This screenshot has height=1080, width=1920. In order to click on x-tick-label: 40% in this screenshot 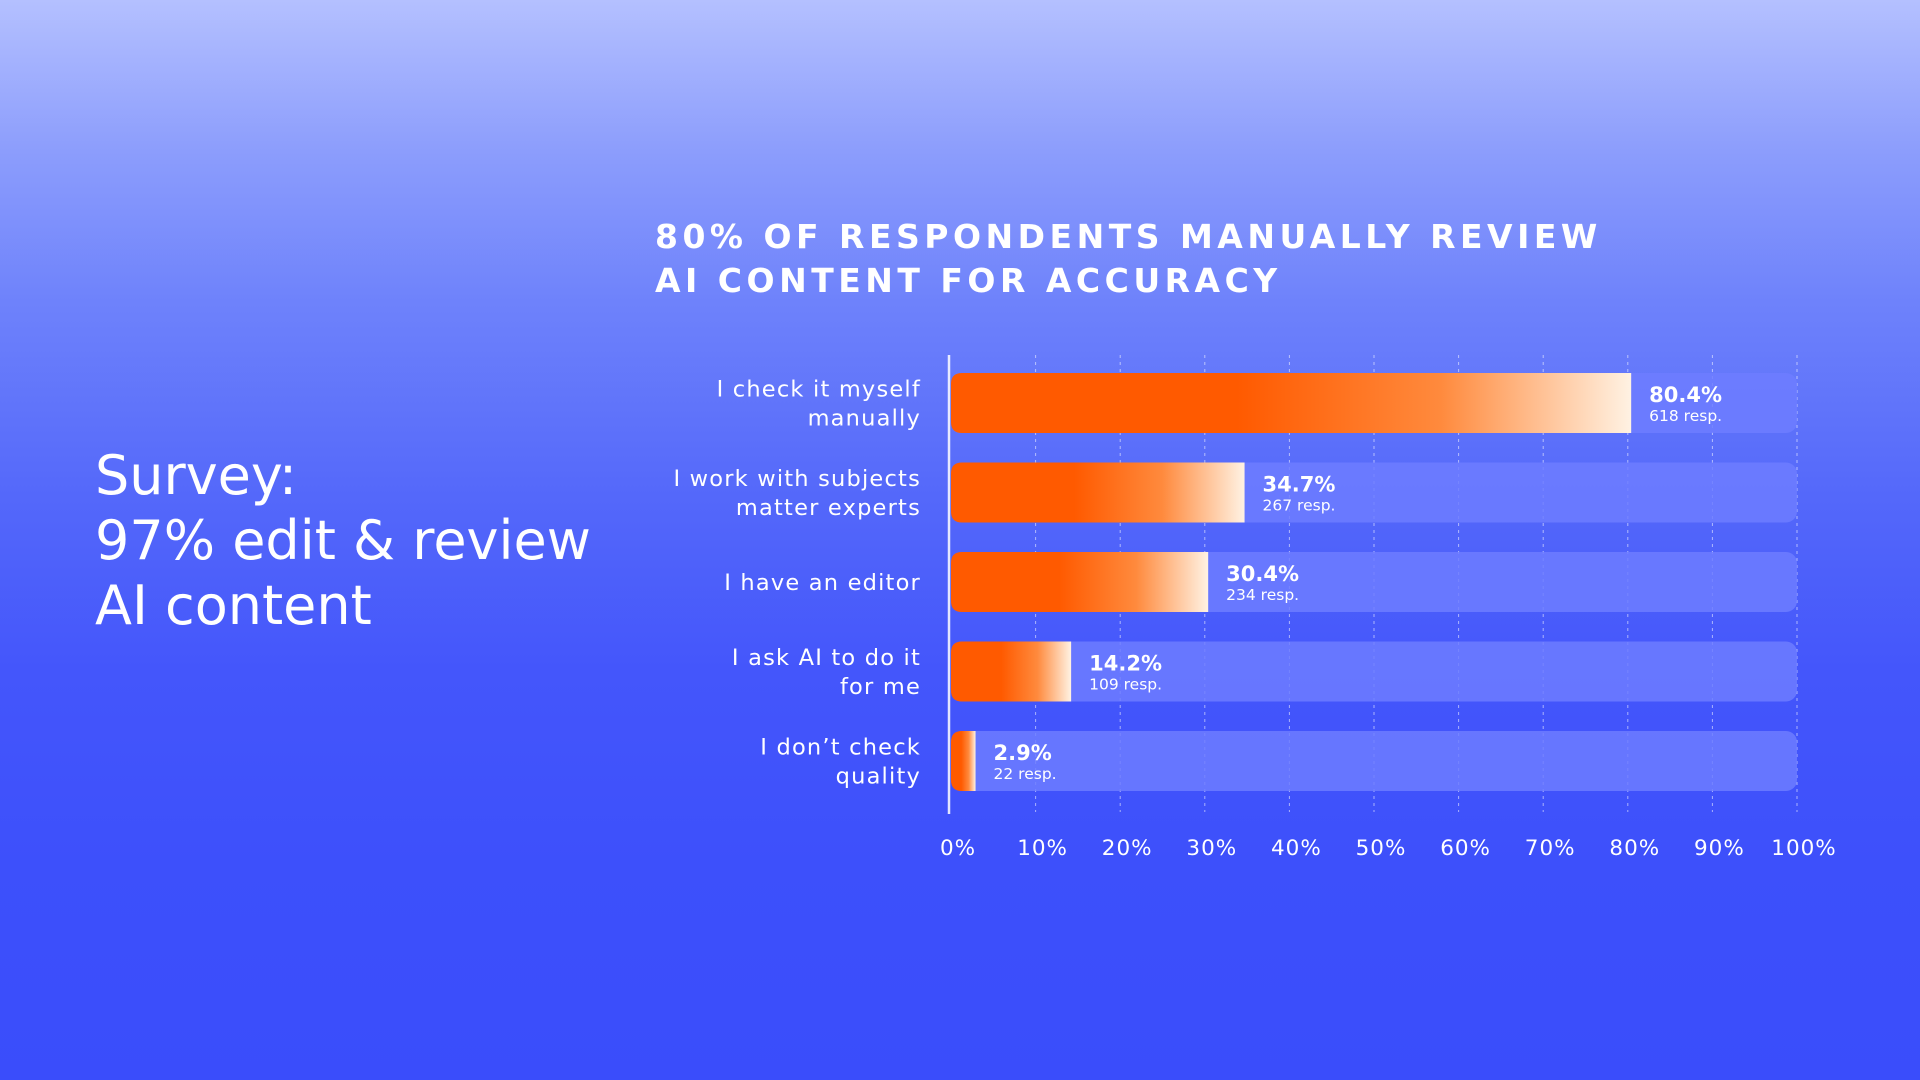, I will do `click(1296, 848)`.